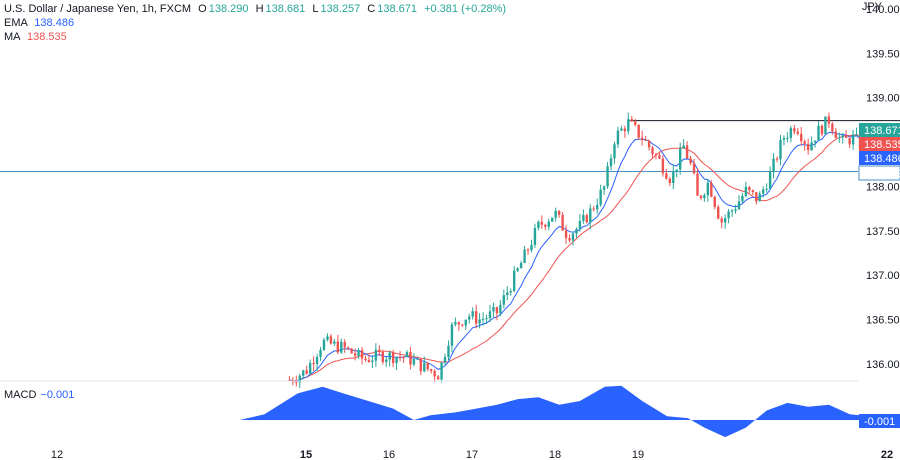  I want to click on price-tag: 138.169, so click(879, 173).